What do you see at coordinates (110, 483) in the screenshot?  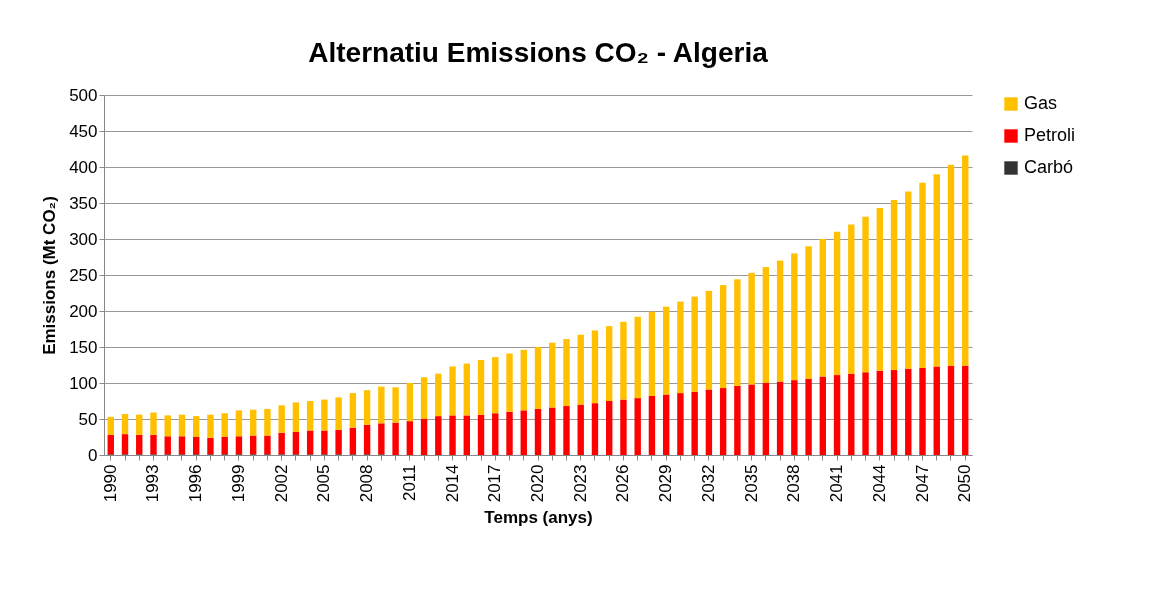 I see `x-tick-label: 1990` at bounding box center [110, 483].